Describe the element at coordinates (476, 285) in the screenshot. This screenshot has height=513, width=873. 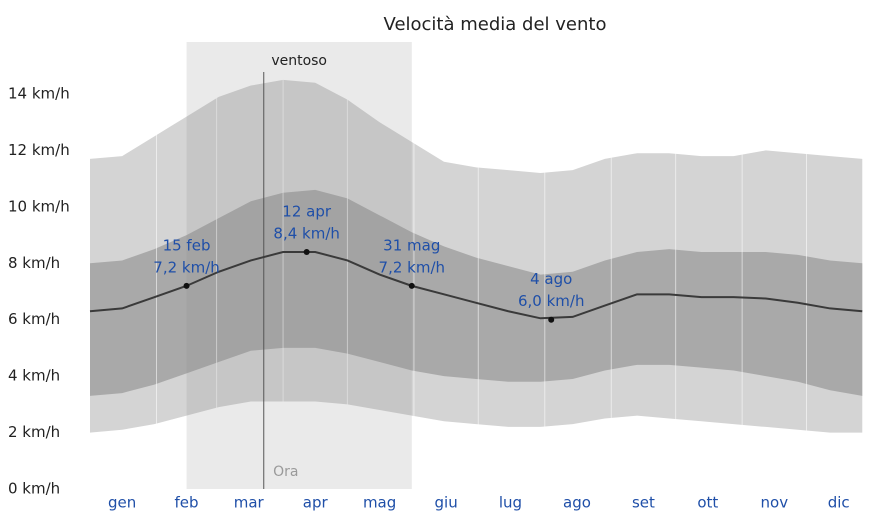
I see `median-line` at that location.